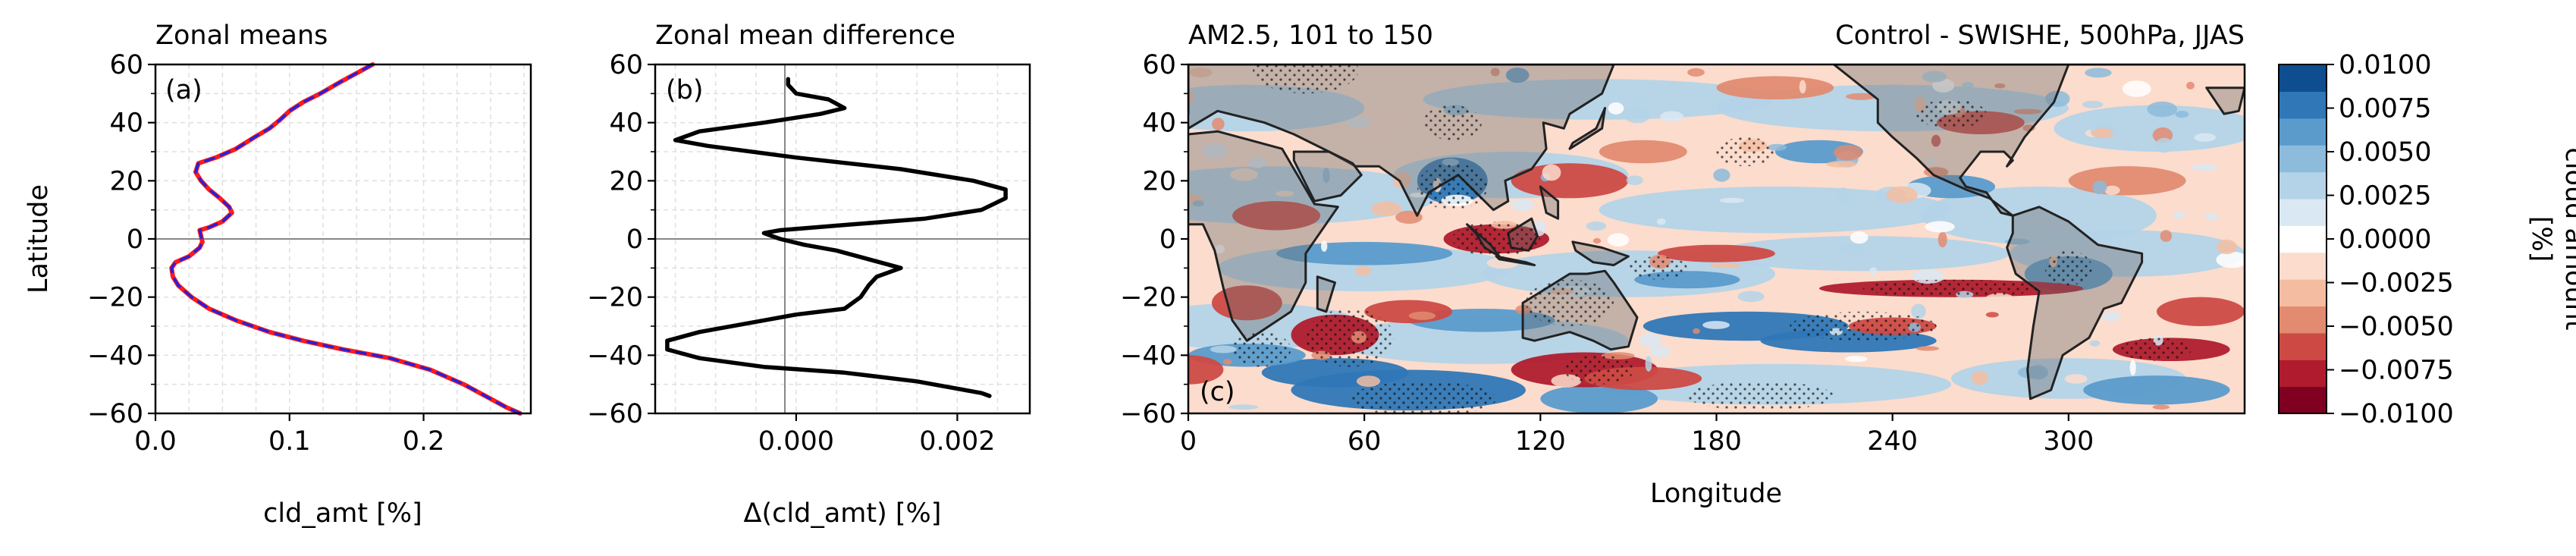  I want to click on panel-c-title-right: Control - SWISHE, 500hPa, JJAS, so click(2040, 35).